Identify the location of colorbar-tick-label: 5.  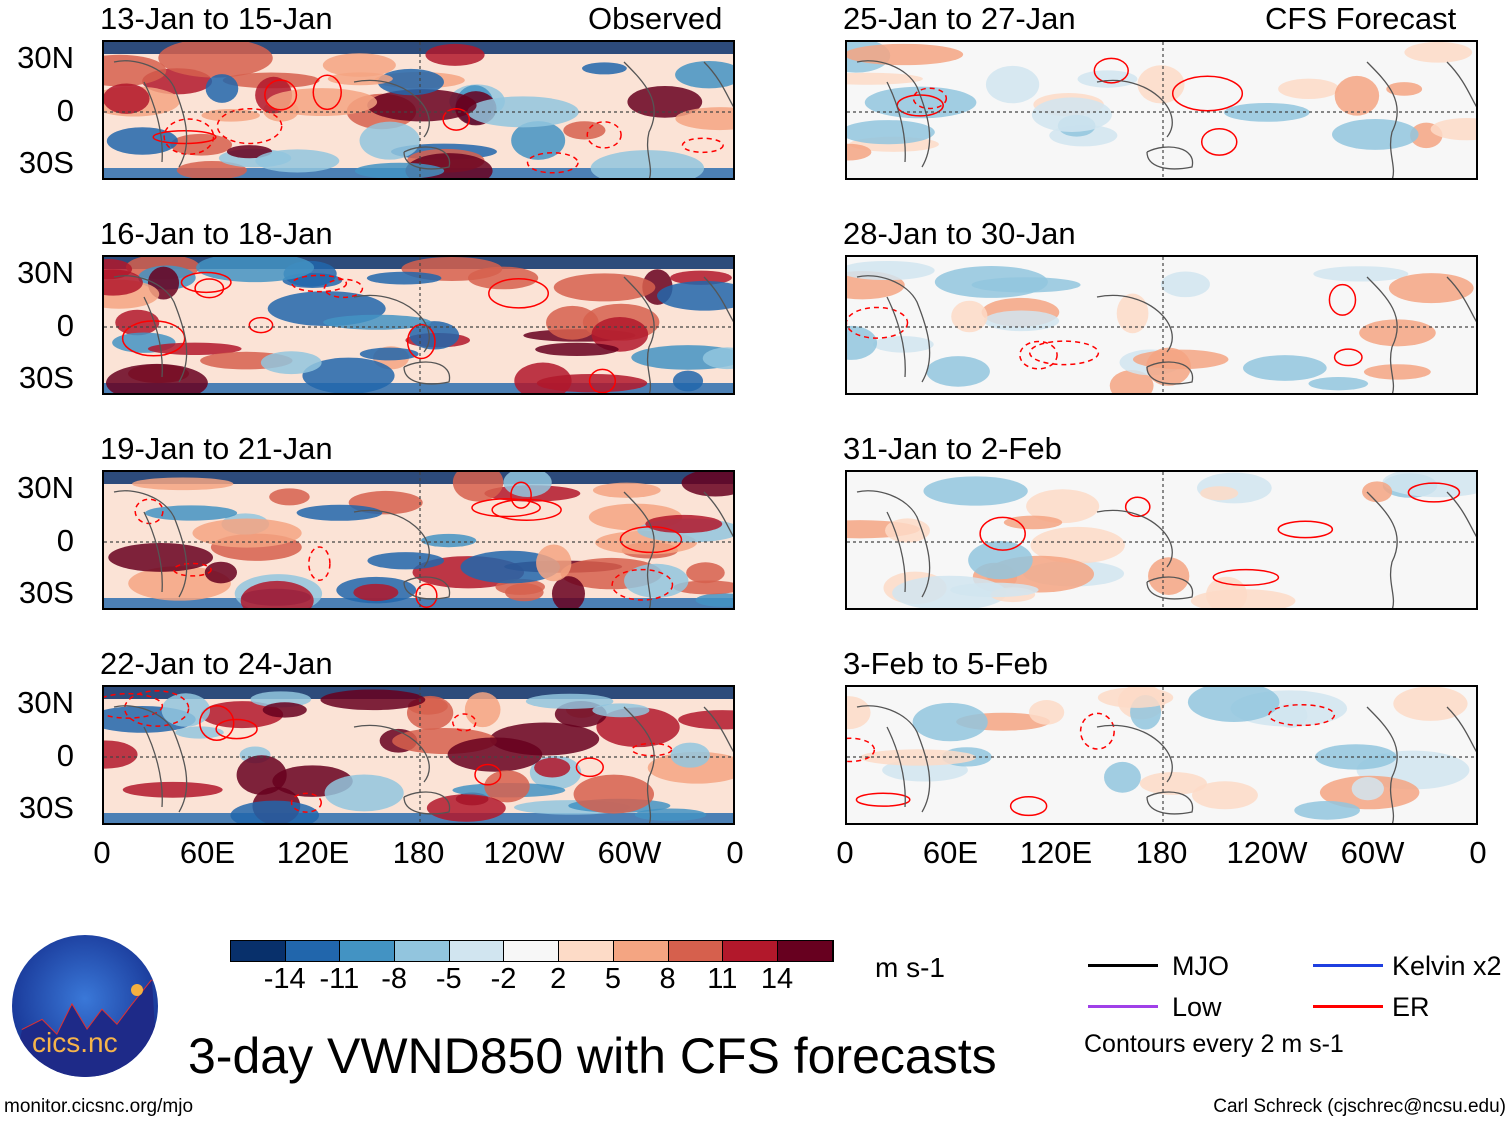
(612, 979).